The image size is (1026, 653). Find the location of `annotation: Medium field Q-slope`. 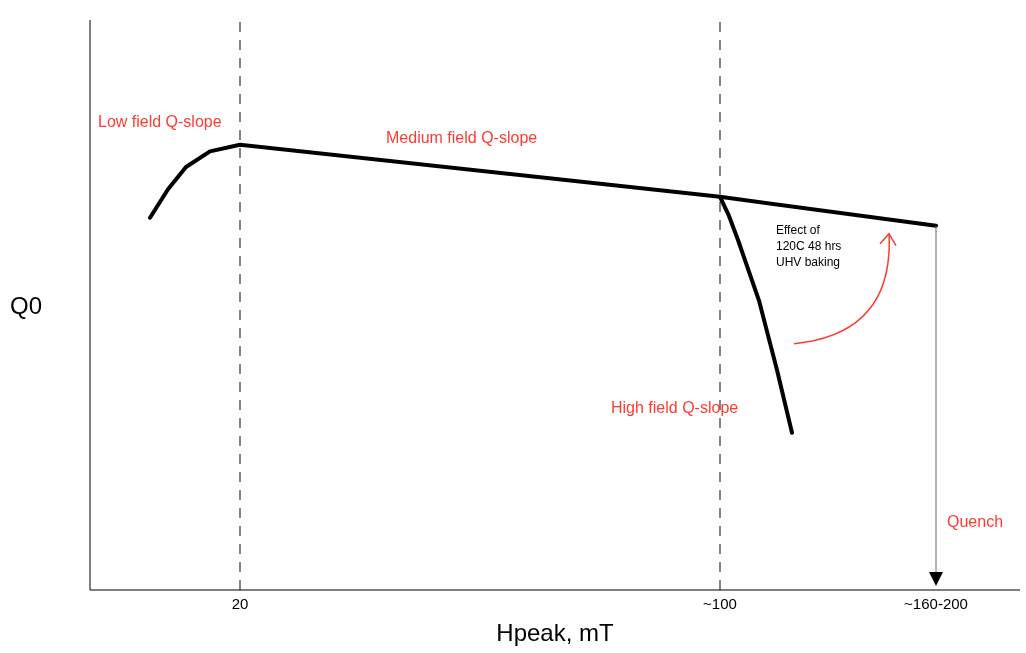

annotation: Medium field Q-slope is located at coordinates (462, 138).